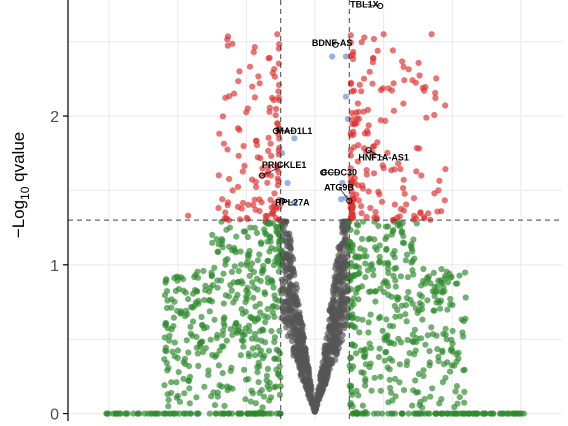 Image resolution: width=568 pixels, height=426 pixels. What do you see at coordinates (54, 266) in the screenshot?
I see `y-tick-label: 1` at bounding box center [54, 266].